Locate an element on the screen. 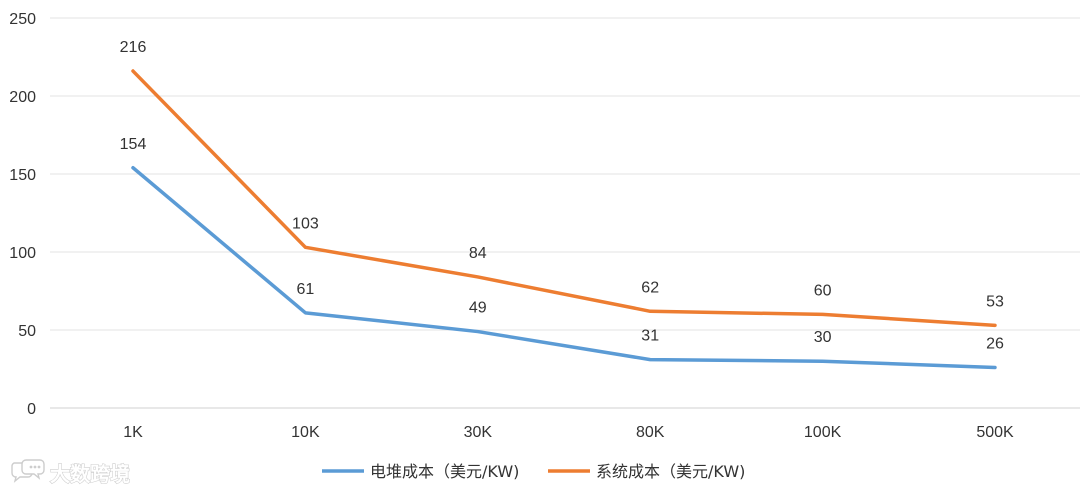 Image resolution: width=1080 pixels, height=493 pixels. y-tick-label: 0 is located at coordinates (31, 409).